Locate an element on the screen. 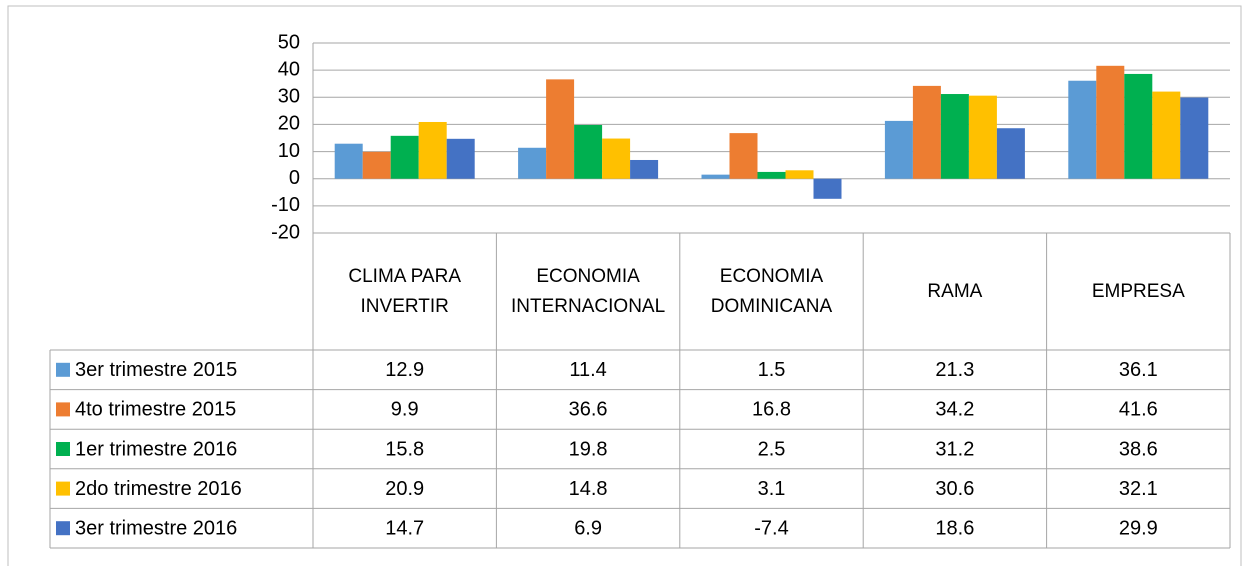 The height and width of the screenshot is (566, 1247). table-value: 6.9 is located at coordinates (588, 528).